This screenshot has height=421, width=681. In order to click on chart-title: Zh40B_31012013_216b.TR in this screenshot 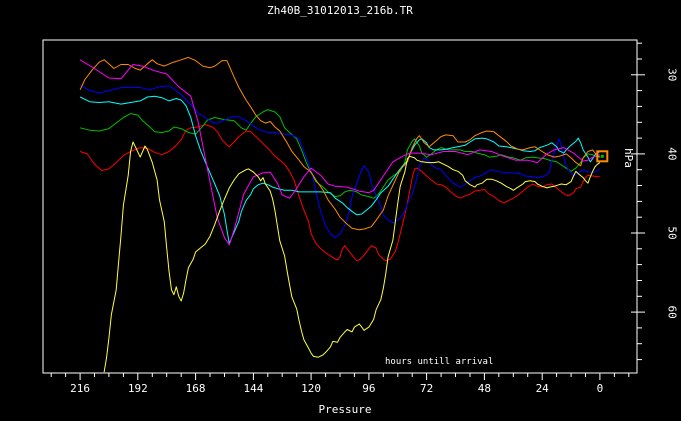, I will do `click(340, 10)`.